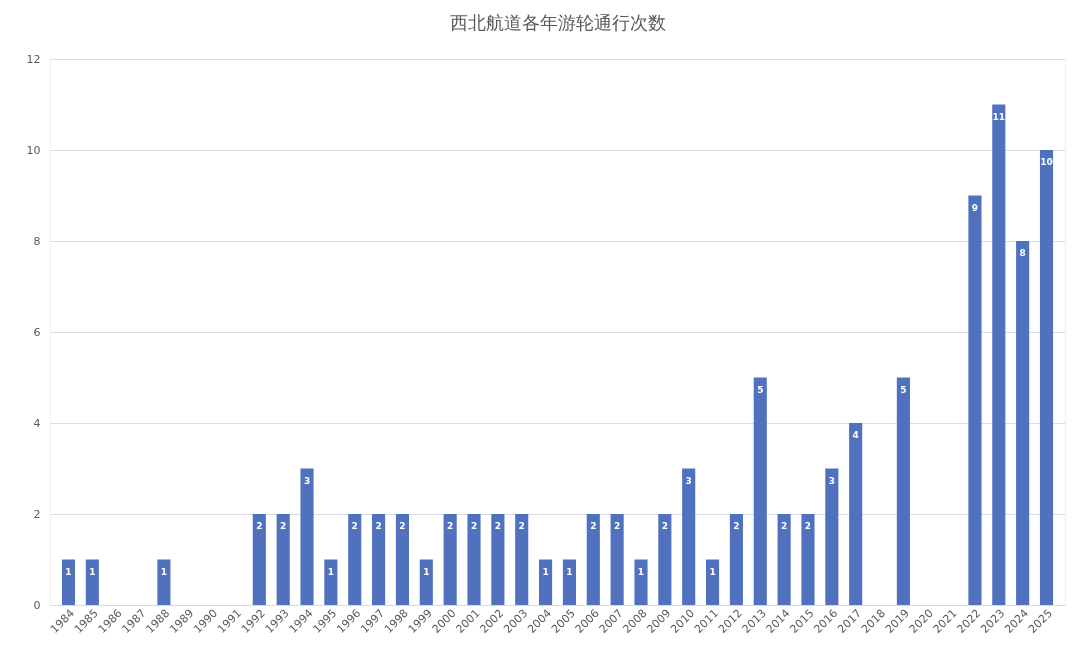 The width and height of the screenshot is (1080, 645). I want to click on y-tick-label: 10, so click(33, 150).